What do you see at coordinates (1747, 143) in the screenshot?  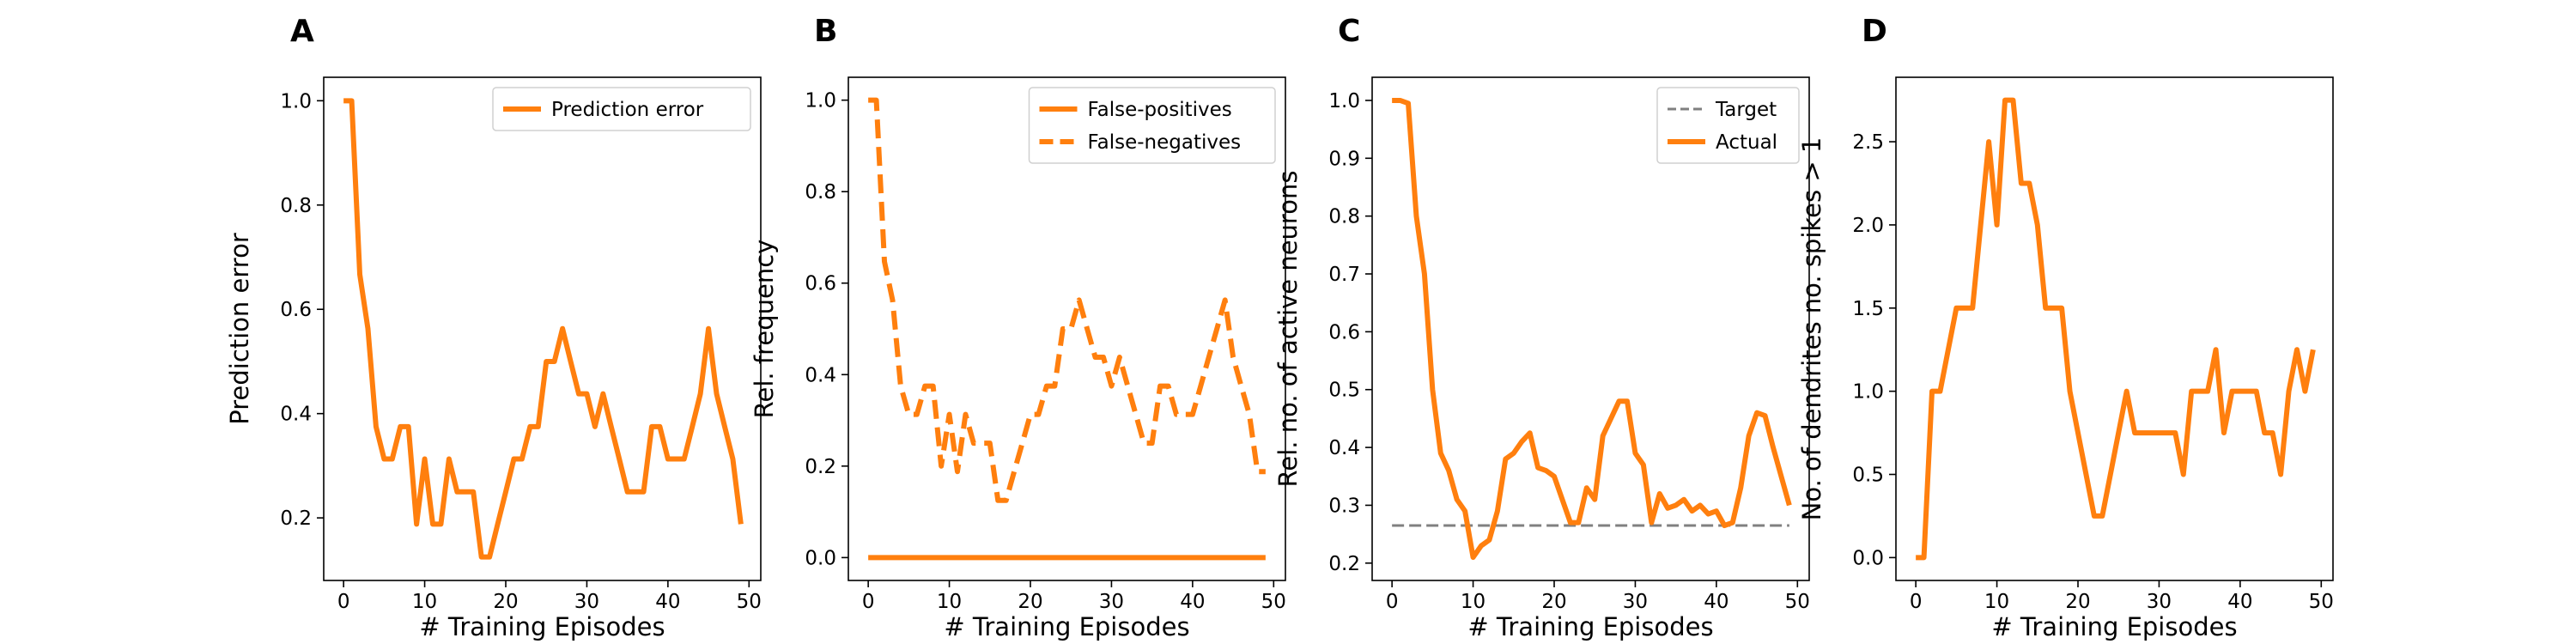 I see `legend-label: Actual` at bounding box center [1747, 143].